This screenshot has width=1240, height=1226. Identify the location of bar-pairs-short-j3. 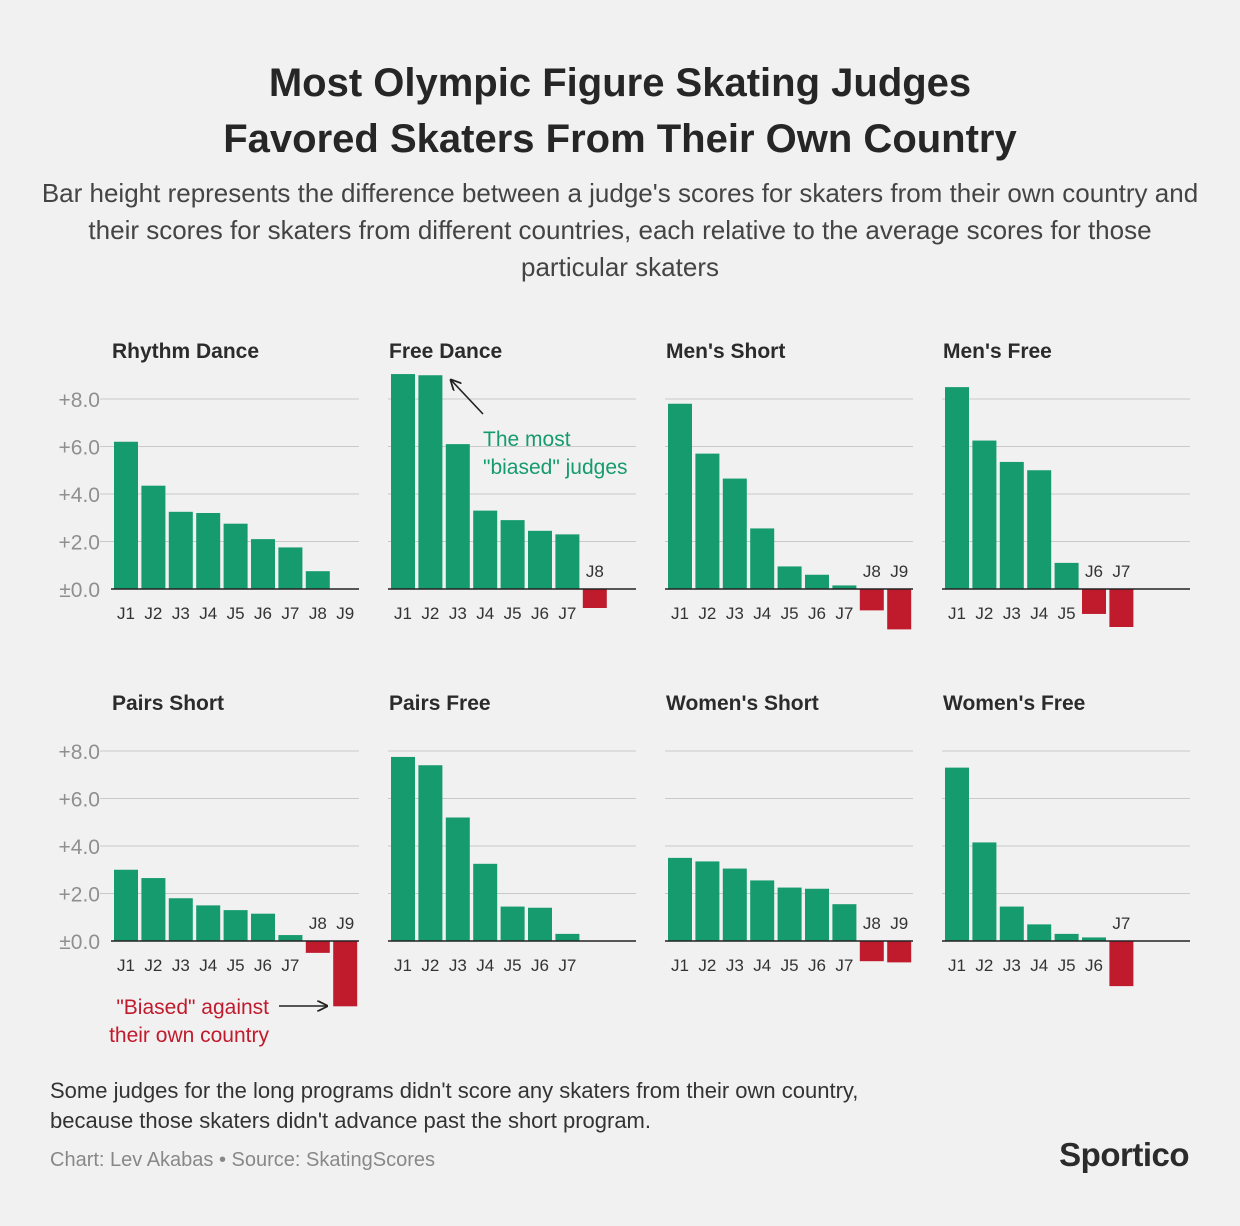
(180, 919).